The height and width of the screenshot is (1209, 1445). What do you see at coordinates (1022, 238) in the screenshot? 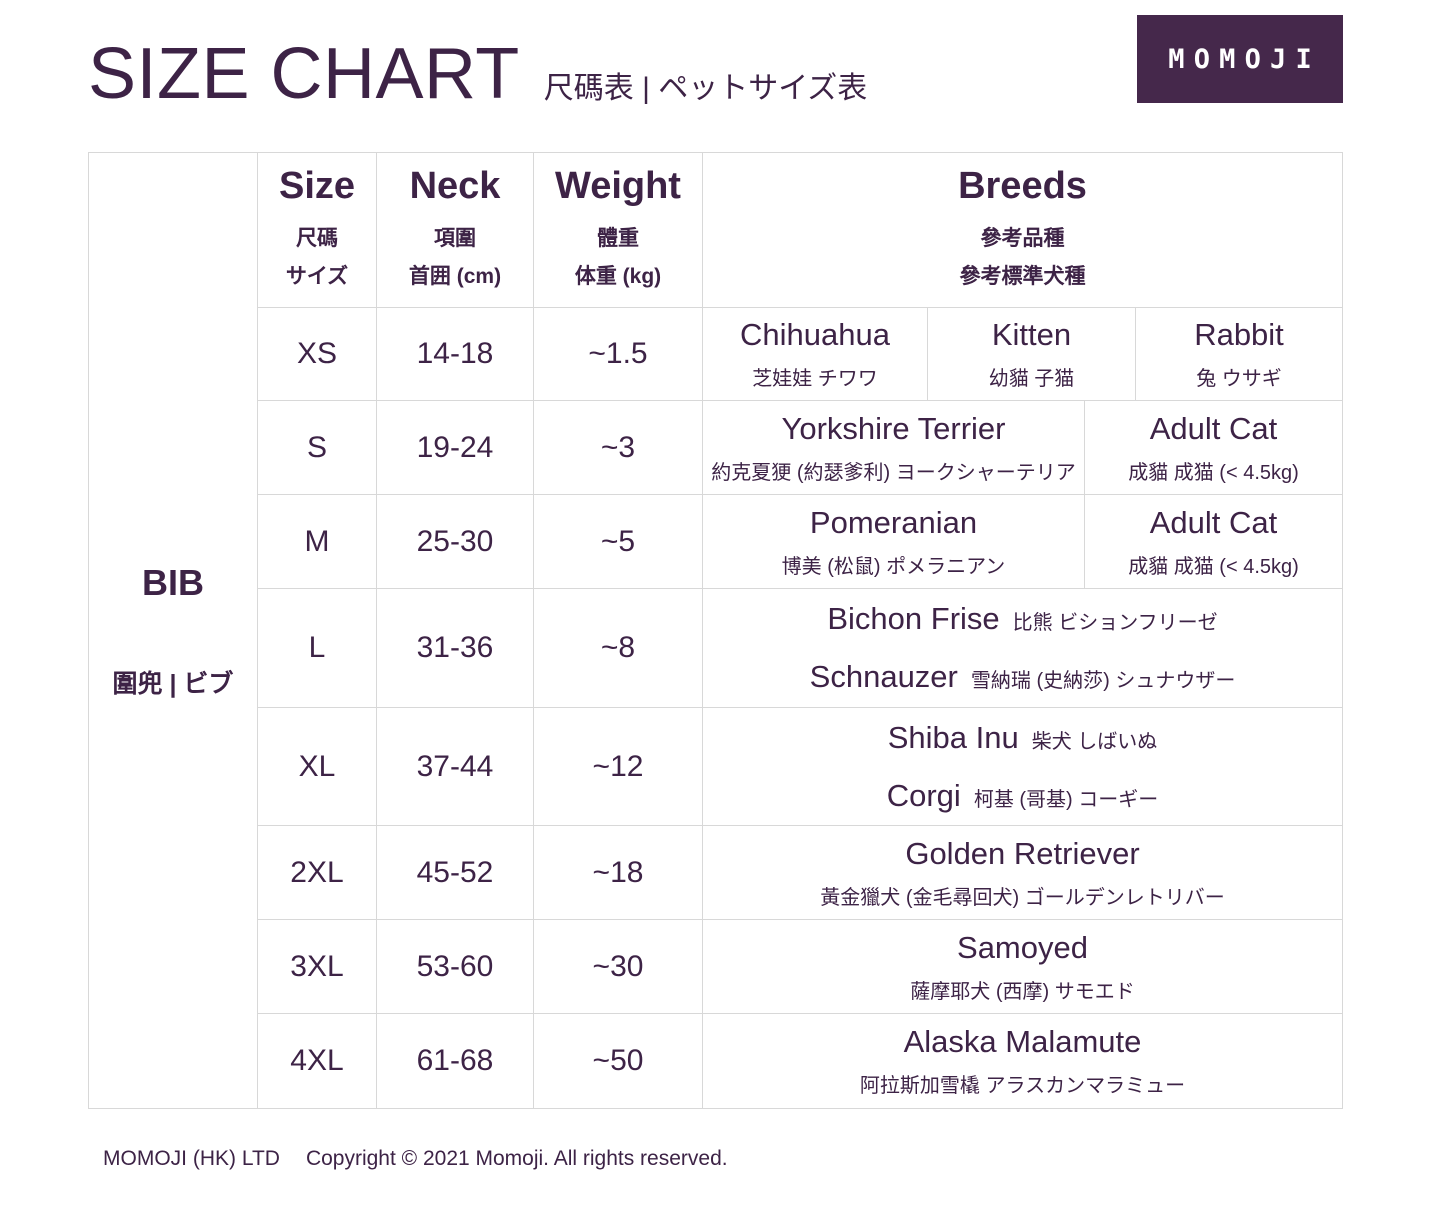
I see `header-breeds-zh: 參考品種` at bounding box center [1022, 238].